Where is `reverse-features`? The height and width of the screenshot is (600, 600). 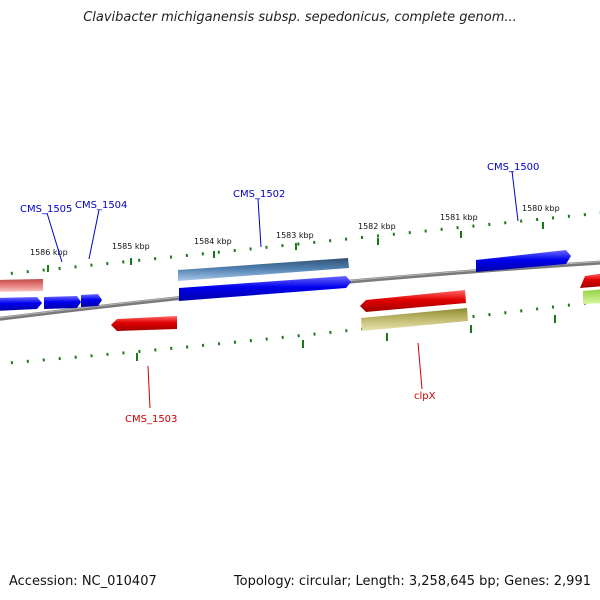 reverse-features is located at coordinates (289, 310).